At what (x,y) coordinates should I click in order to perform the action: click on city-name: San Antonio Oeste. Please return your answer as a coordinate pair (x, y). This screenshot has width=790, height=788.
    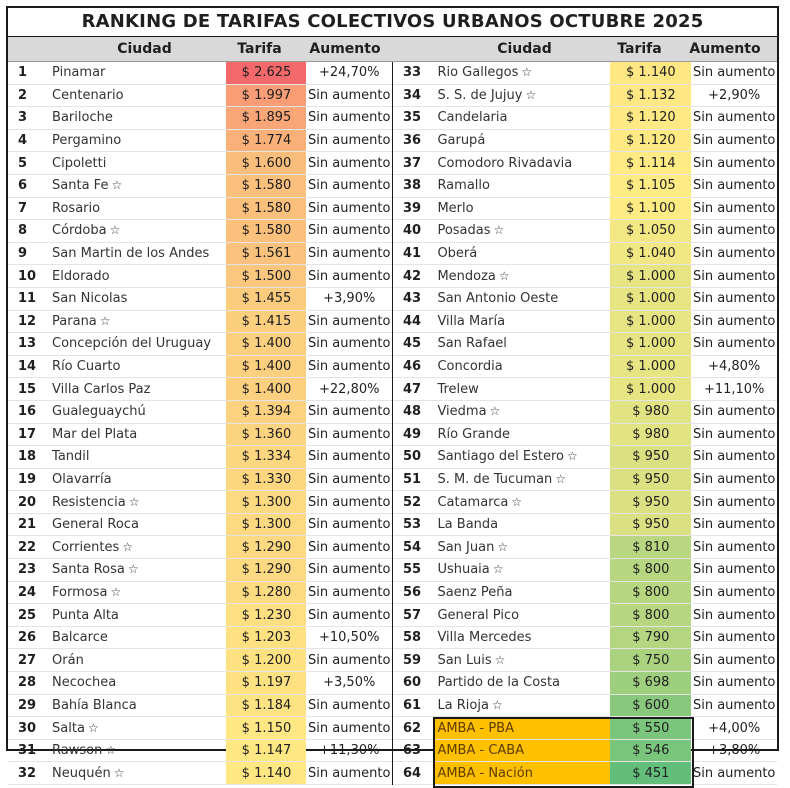
    Looking at the image, I should click on (498, 299).